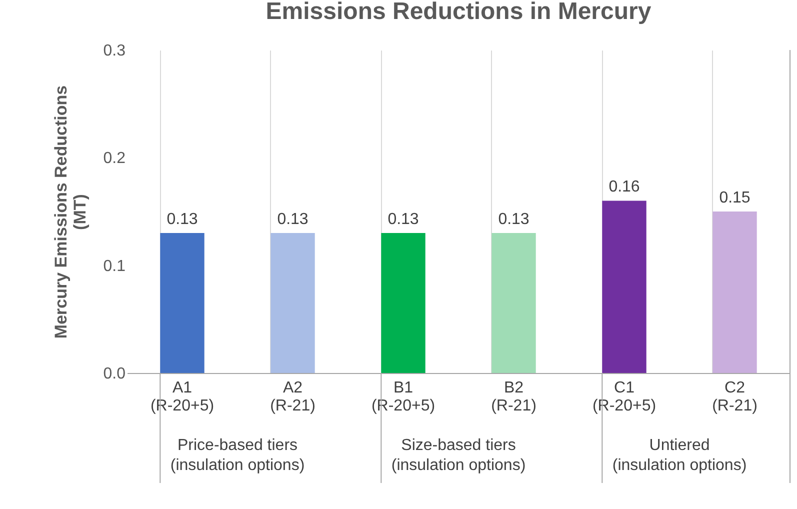 The height and width of the screenshot is (509, 797). I want to click on data-label: 0.15, so click(734, 198).